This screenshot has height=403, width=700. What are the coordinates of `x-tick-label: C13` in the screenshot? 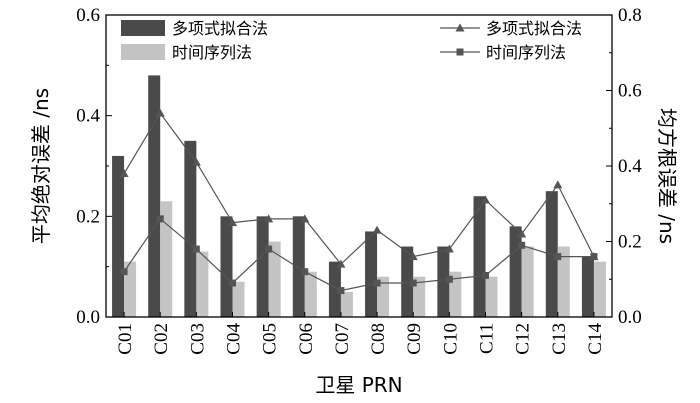 It's located at (559, 339).